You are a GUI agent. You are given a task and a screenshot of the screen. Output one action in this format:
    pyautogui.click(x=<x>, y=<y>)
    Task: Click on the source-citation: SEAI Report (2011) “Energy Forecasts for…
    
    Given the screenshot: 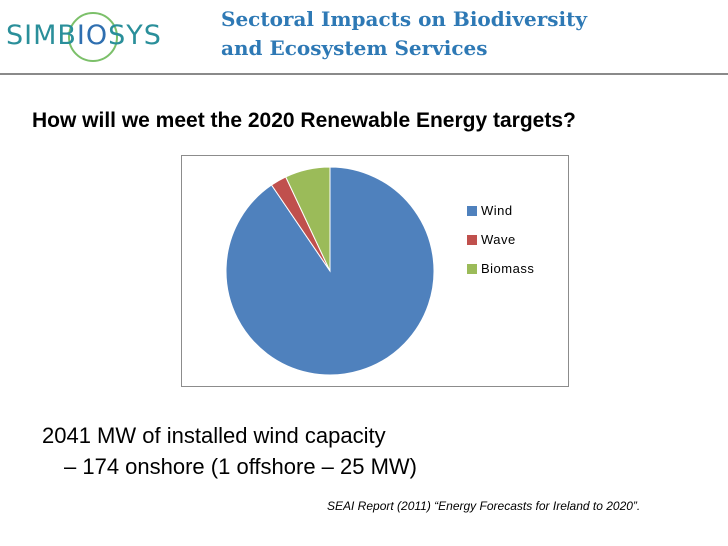 What is the action you would take?
    pyautogui.click(x=484, y=506)
    